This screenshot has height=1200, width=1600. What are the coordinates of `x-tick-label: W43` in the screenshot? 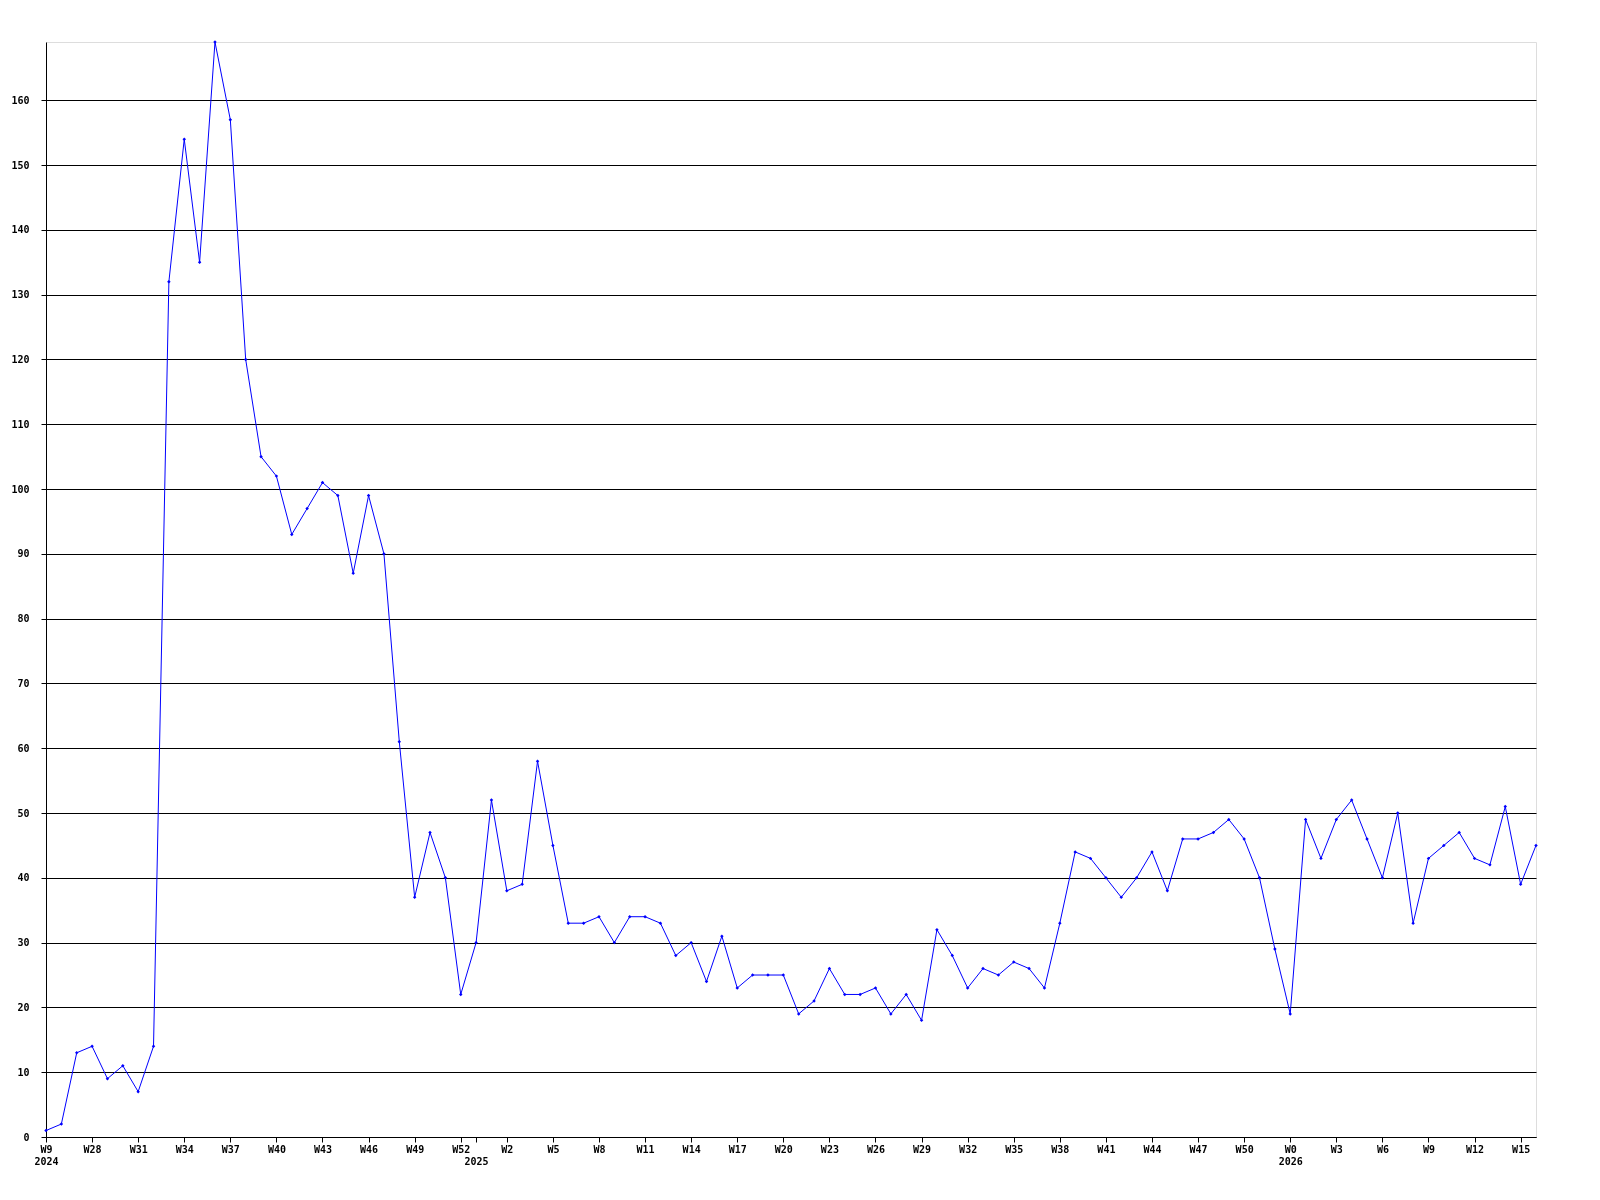 It's located at (323, 1149).